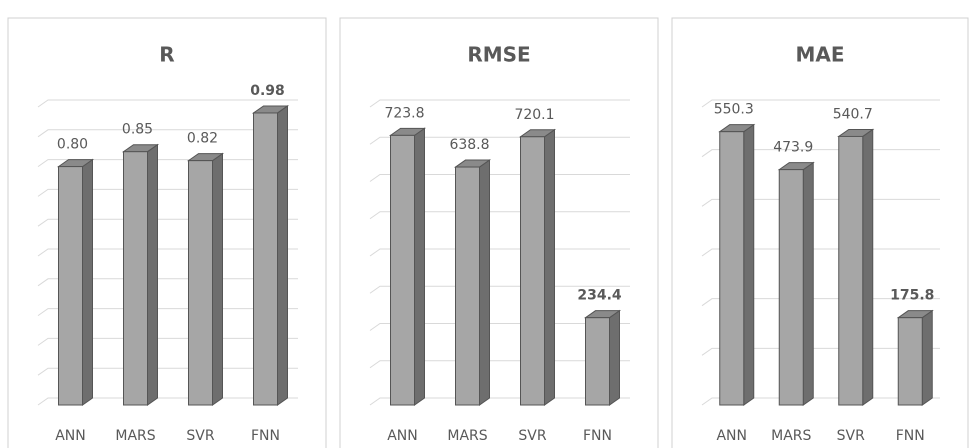  Describe the element at coordinates (166, 55) in the screenshot. I see `chart-title: R` at that location.